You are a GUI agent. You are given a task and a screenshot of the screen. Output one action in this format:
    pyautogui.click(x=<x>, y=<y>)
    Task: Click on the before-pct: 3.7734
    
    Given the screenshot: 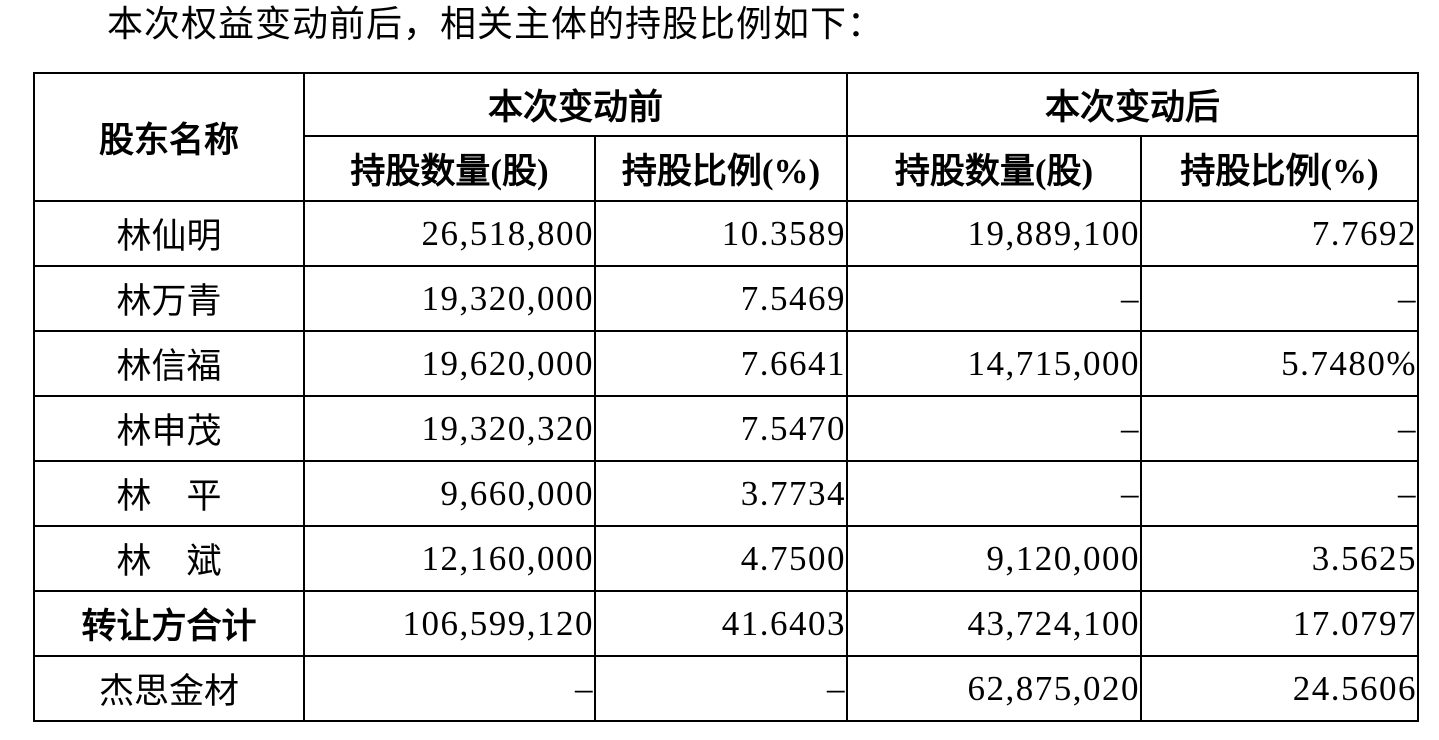 What is the action you would take?
    pyautogui.click(x=721, y=493)
    